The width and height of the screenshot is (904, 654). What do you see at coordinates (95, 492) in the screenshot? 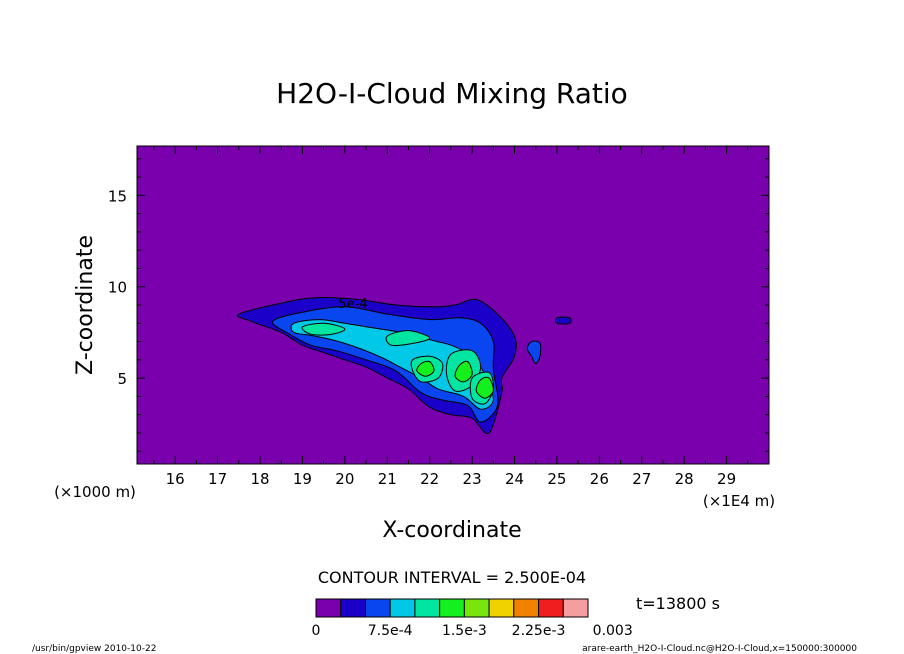
I see `x-unit-label: (×1000 m)` at bounding box center [95, 492].